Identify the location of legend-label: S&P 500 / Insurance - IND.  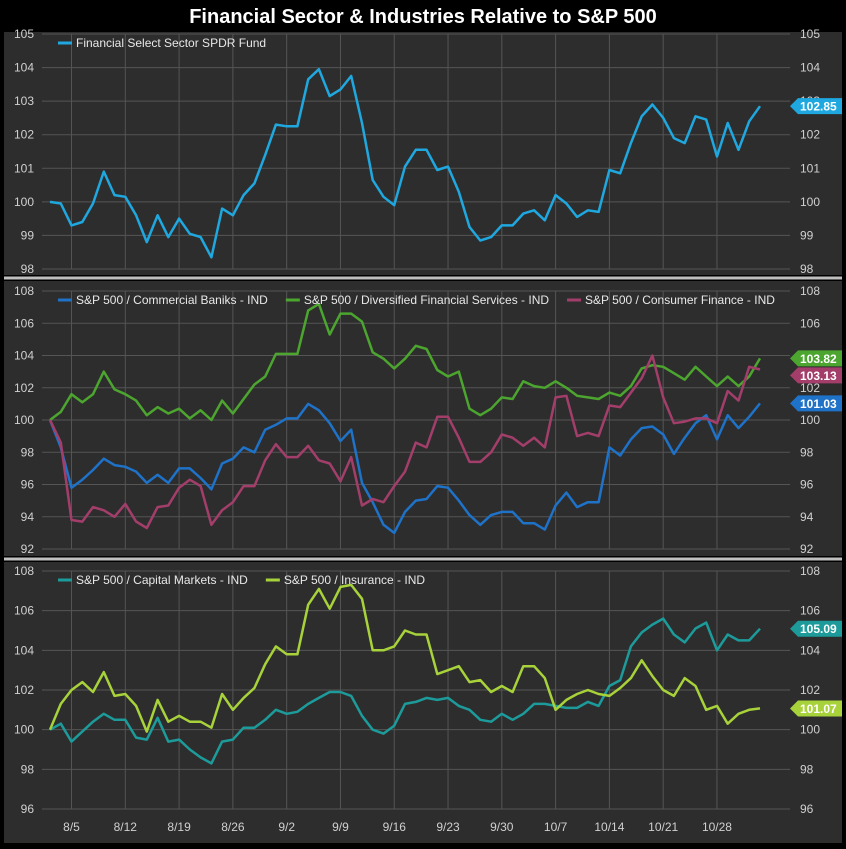
(355, 580).